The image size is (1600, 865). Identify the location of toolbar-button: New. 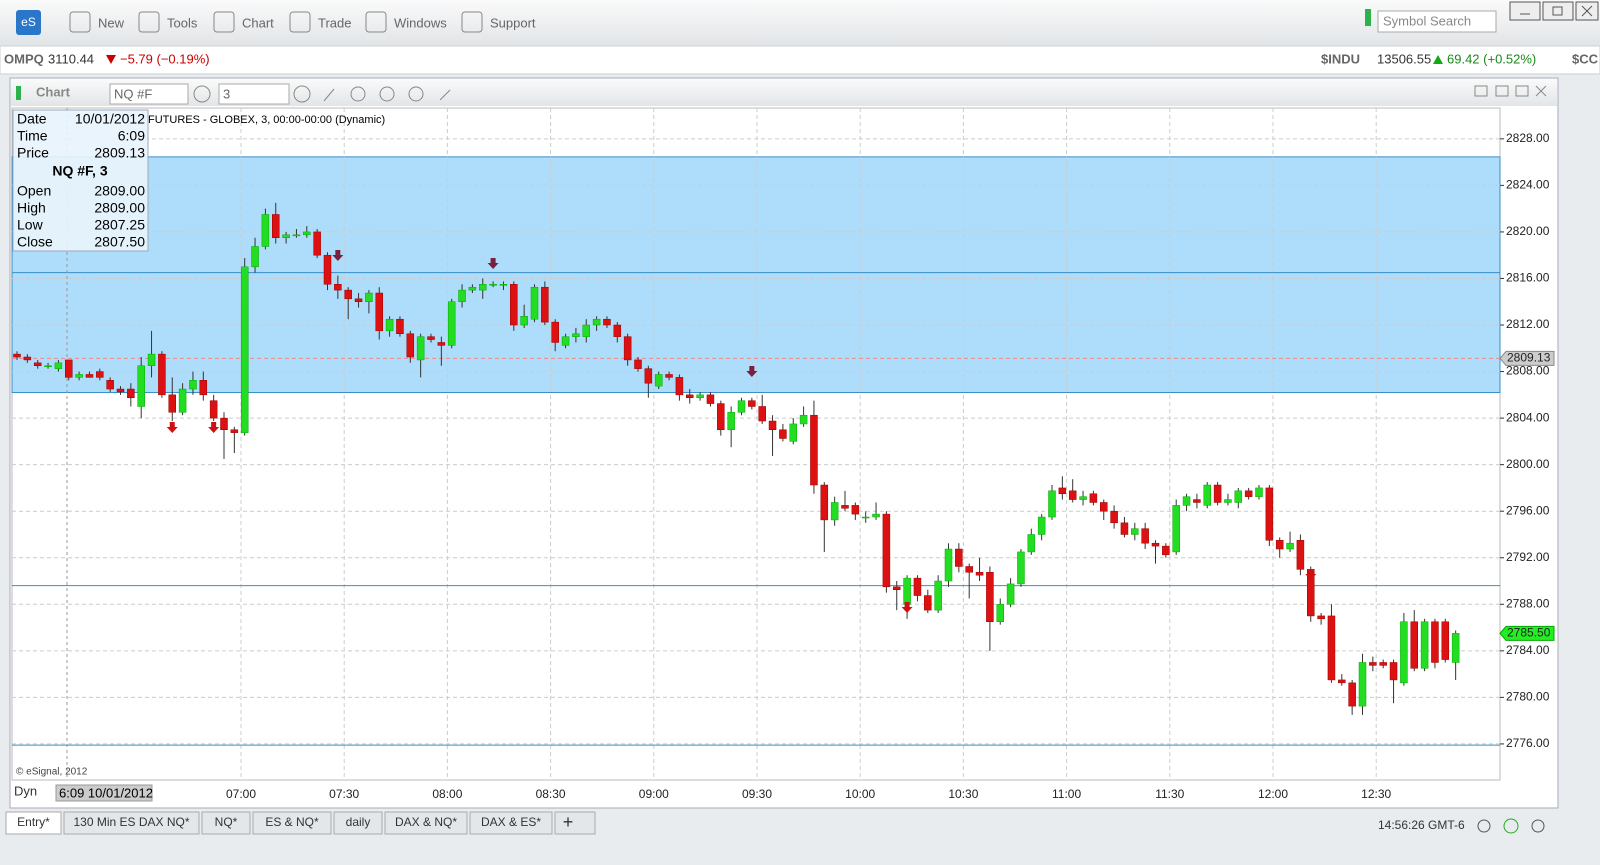
(111, 22).